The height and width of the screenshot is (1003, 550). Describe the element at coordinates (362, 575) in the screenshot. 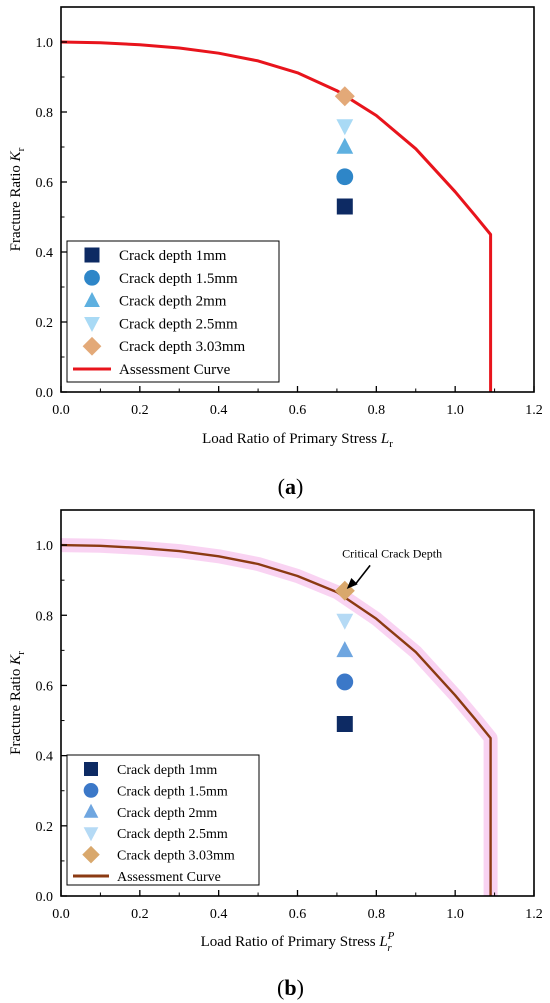

I see `annotation-arrow-line` at that location.